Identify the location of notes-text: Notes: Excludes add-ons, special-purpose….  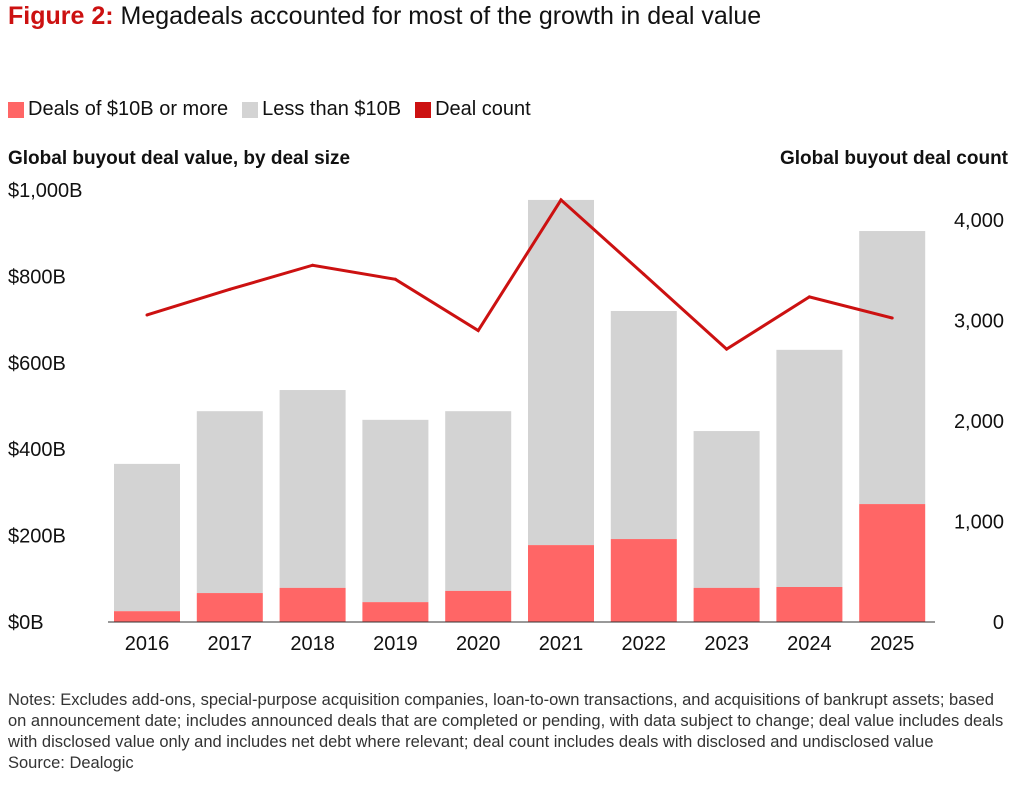
(506, 721).